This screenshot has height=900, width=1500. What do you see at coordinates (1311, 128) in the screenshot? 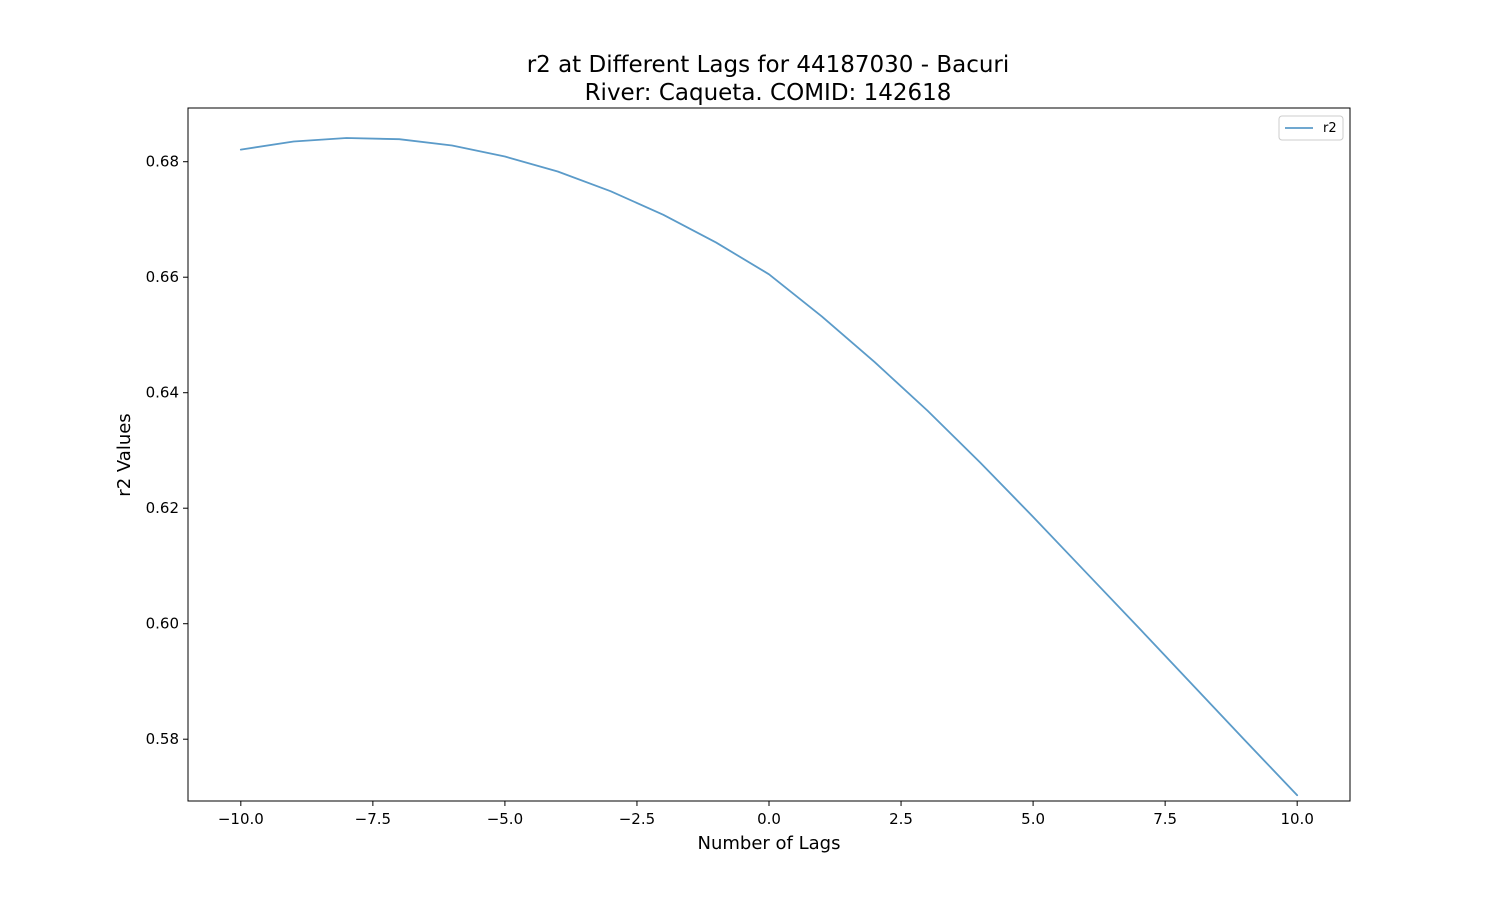
I see `legend: r2` at bounding box center [1311, 128].